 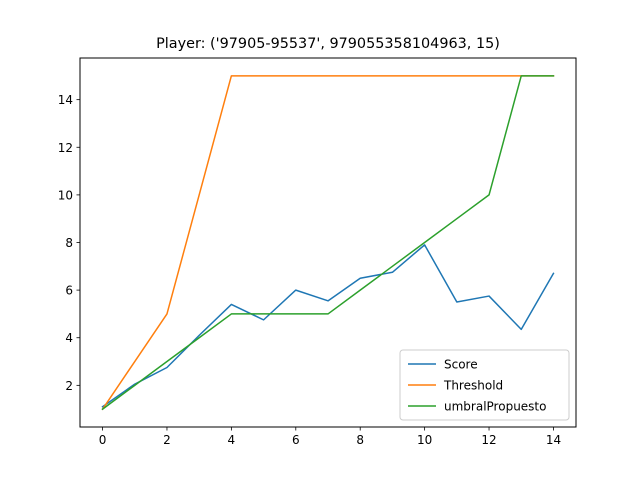 I want to click on x-tick-label: 8, so click(x=360, y=440).